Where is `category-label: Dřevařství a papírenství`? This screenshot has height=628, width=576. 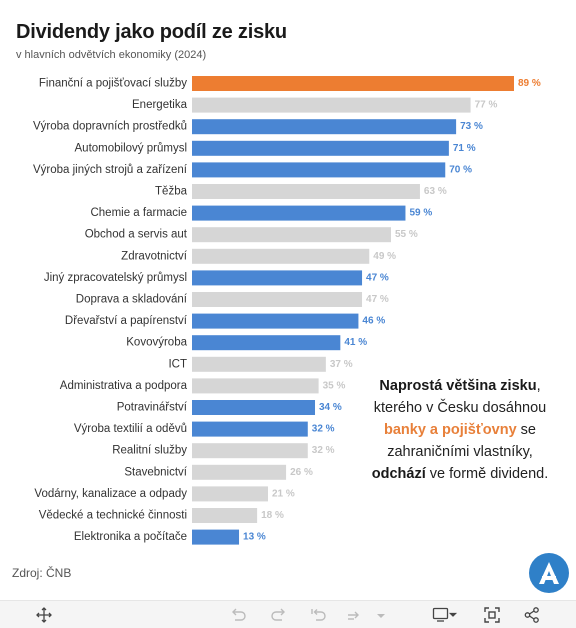 category-label: Dřevařství a papírenství is located at coordinates (126, 321).